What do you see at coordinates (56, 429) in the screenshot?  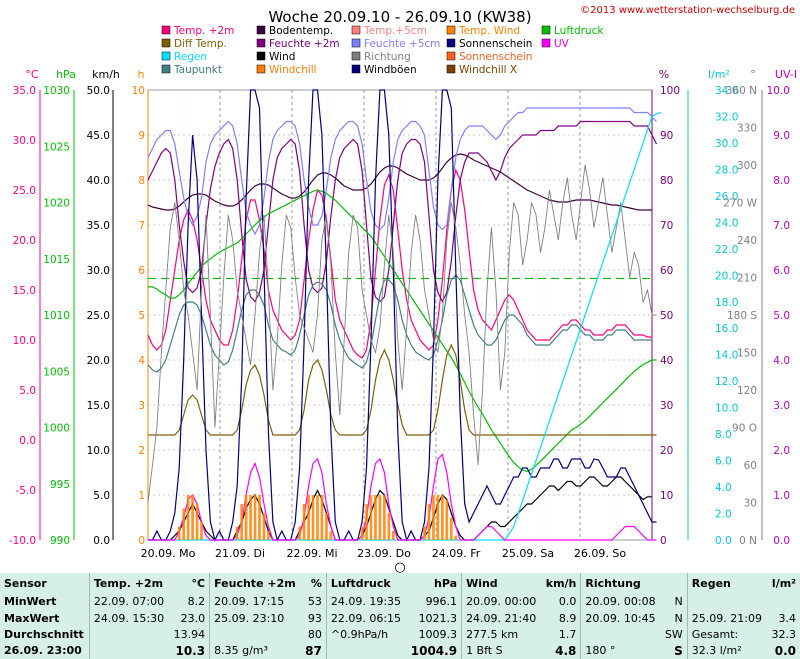 I see `axis-tick-label: 1000` at bounding box center [56, 429].